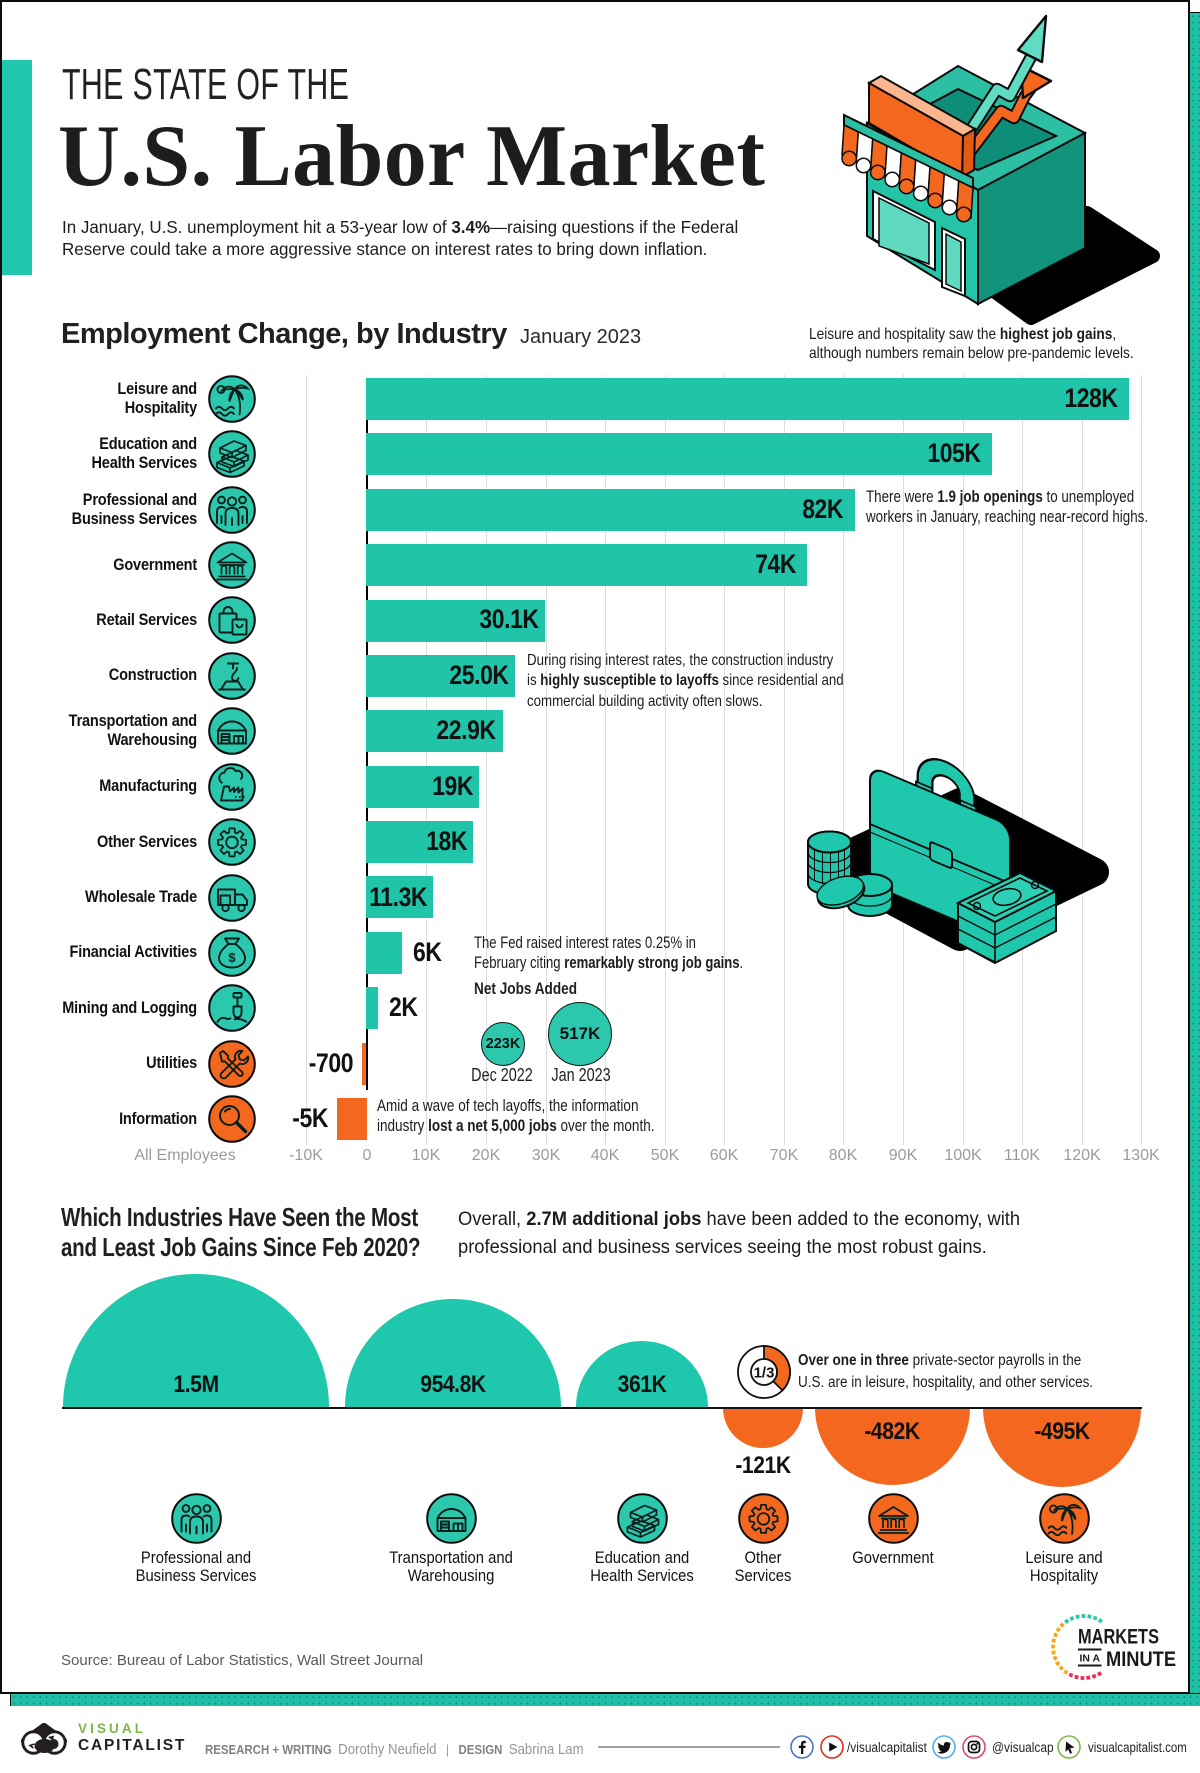 The width and height of the screenshot is (1200, 1773). Describe the element at coordinates (1141, 1659) in the screenshot. I see `svg-text: MINUTE` at that location.